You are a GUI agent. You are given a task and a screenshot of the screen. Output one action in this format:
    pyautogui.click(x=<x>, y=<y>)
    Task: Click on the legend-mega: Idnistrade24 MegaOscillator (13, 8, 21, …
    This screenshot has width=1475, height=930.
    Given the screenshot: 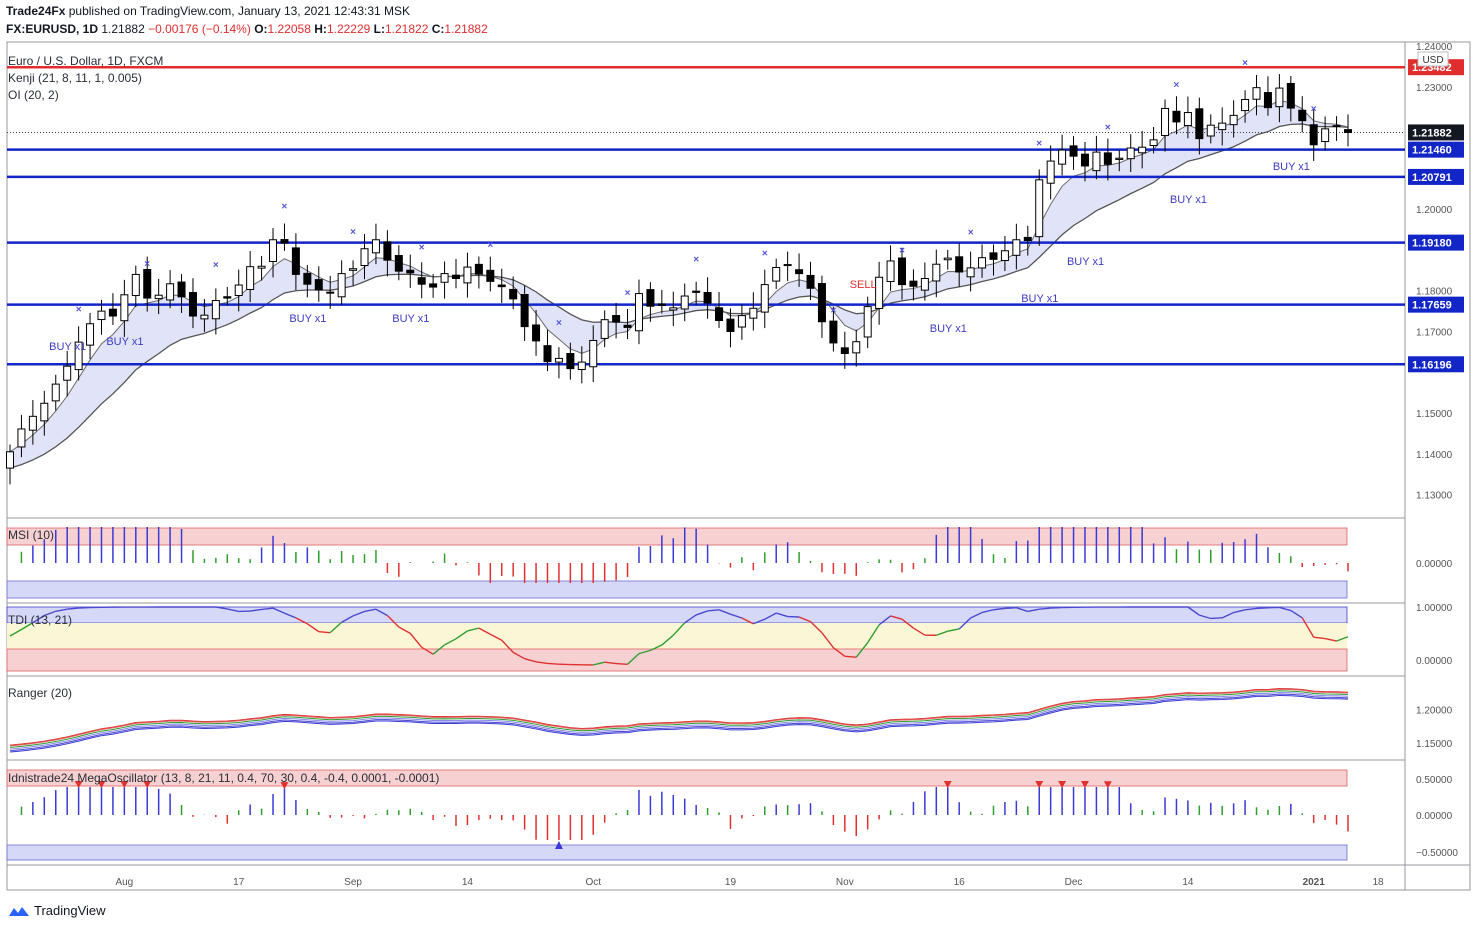 What is the action you would take?
    pyautogui.click(x=224, y=778)
    